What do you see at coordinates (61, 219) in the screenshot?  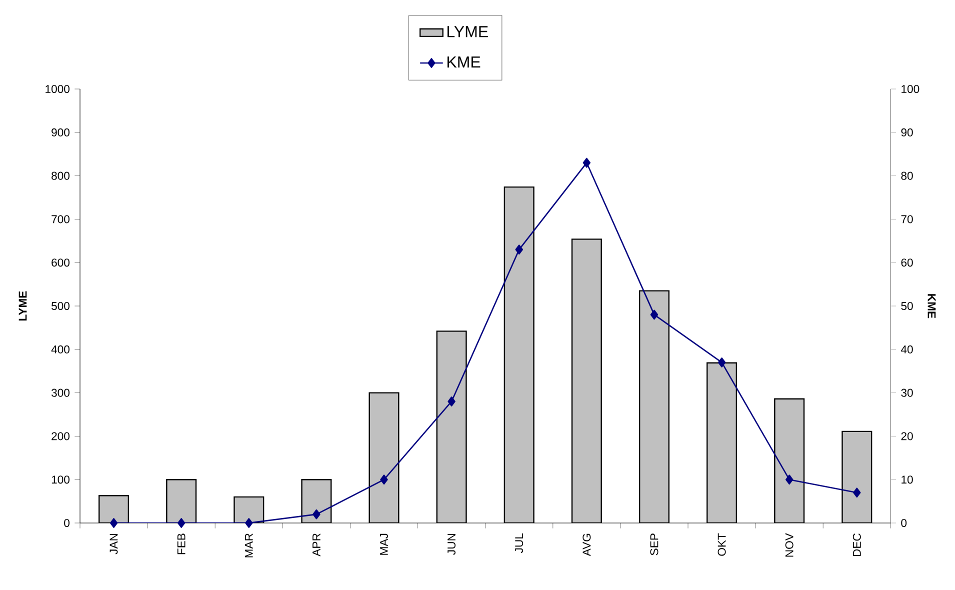 I see `y-tick-label: 700` at bounding box center [61, 219].